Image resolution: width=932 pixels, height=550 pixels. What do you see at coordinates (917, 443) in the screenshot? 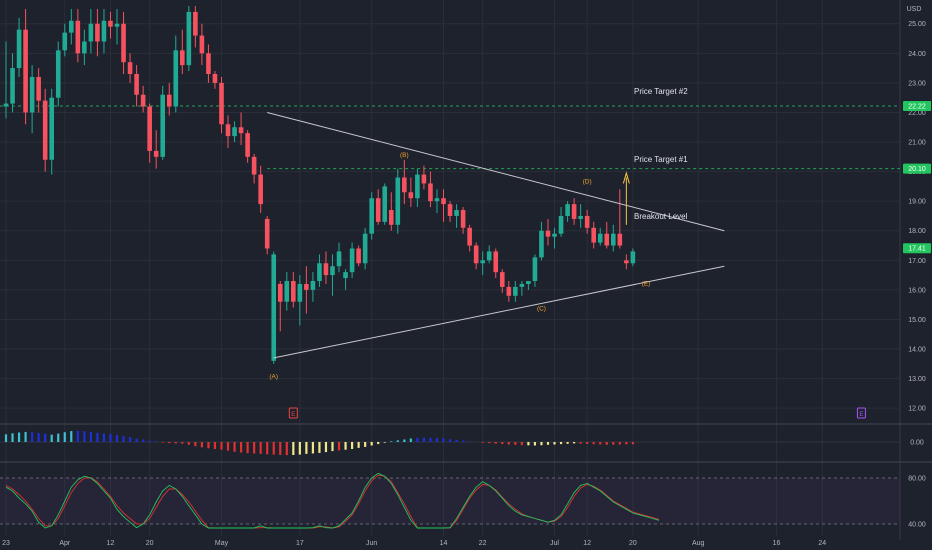
I see `osc-zero-label: 0.00` at bounding box center [917, 443].